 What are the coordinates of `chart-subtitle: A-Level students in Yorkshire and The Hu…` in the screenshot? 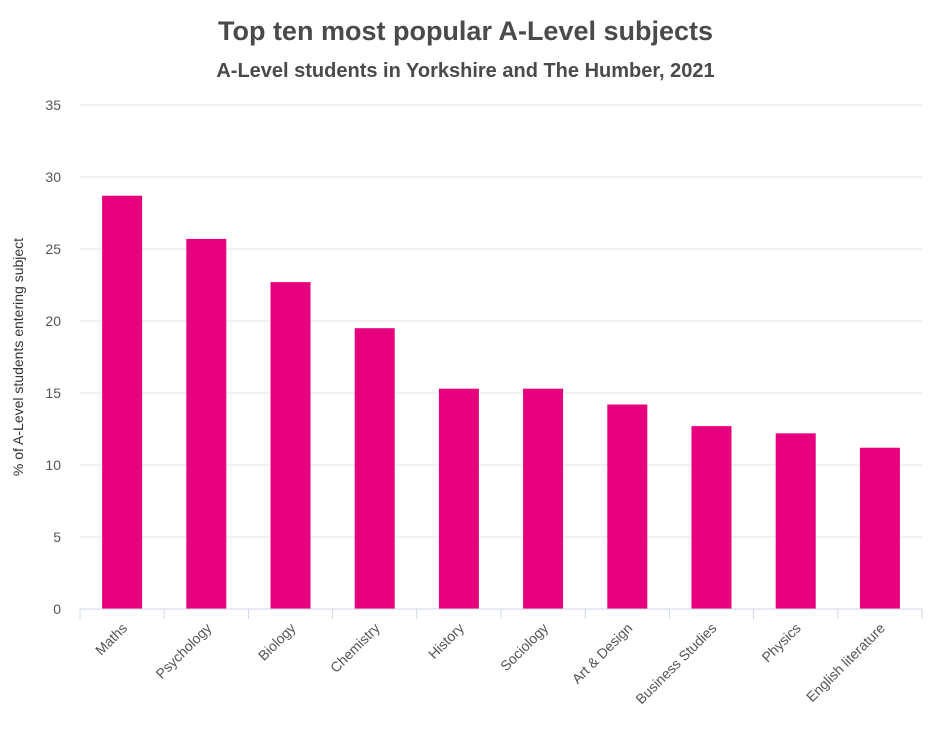 It's located at (465, 71).